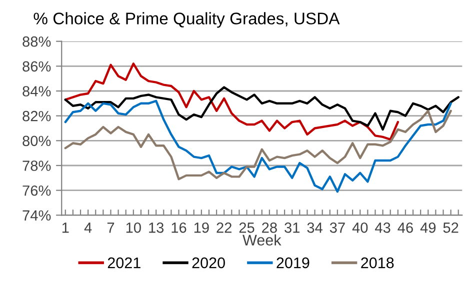 The width and height of the screenshot is (474, 285). What do you see at coordinates (428, 227) in the screenshot?
I see `x-tick-label: 49` at bounding box center [428, 227].